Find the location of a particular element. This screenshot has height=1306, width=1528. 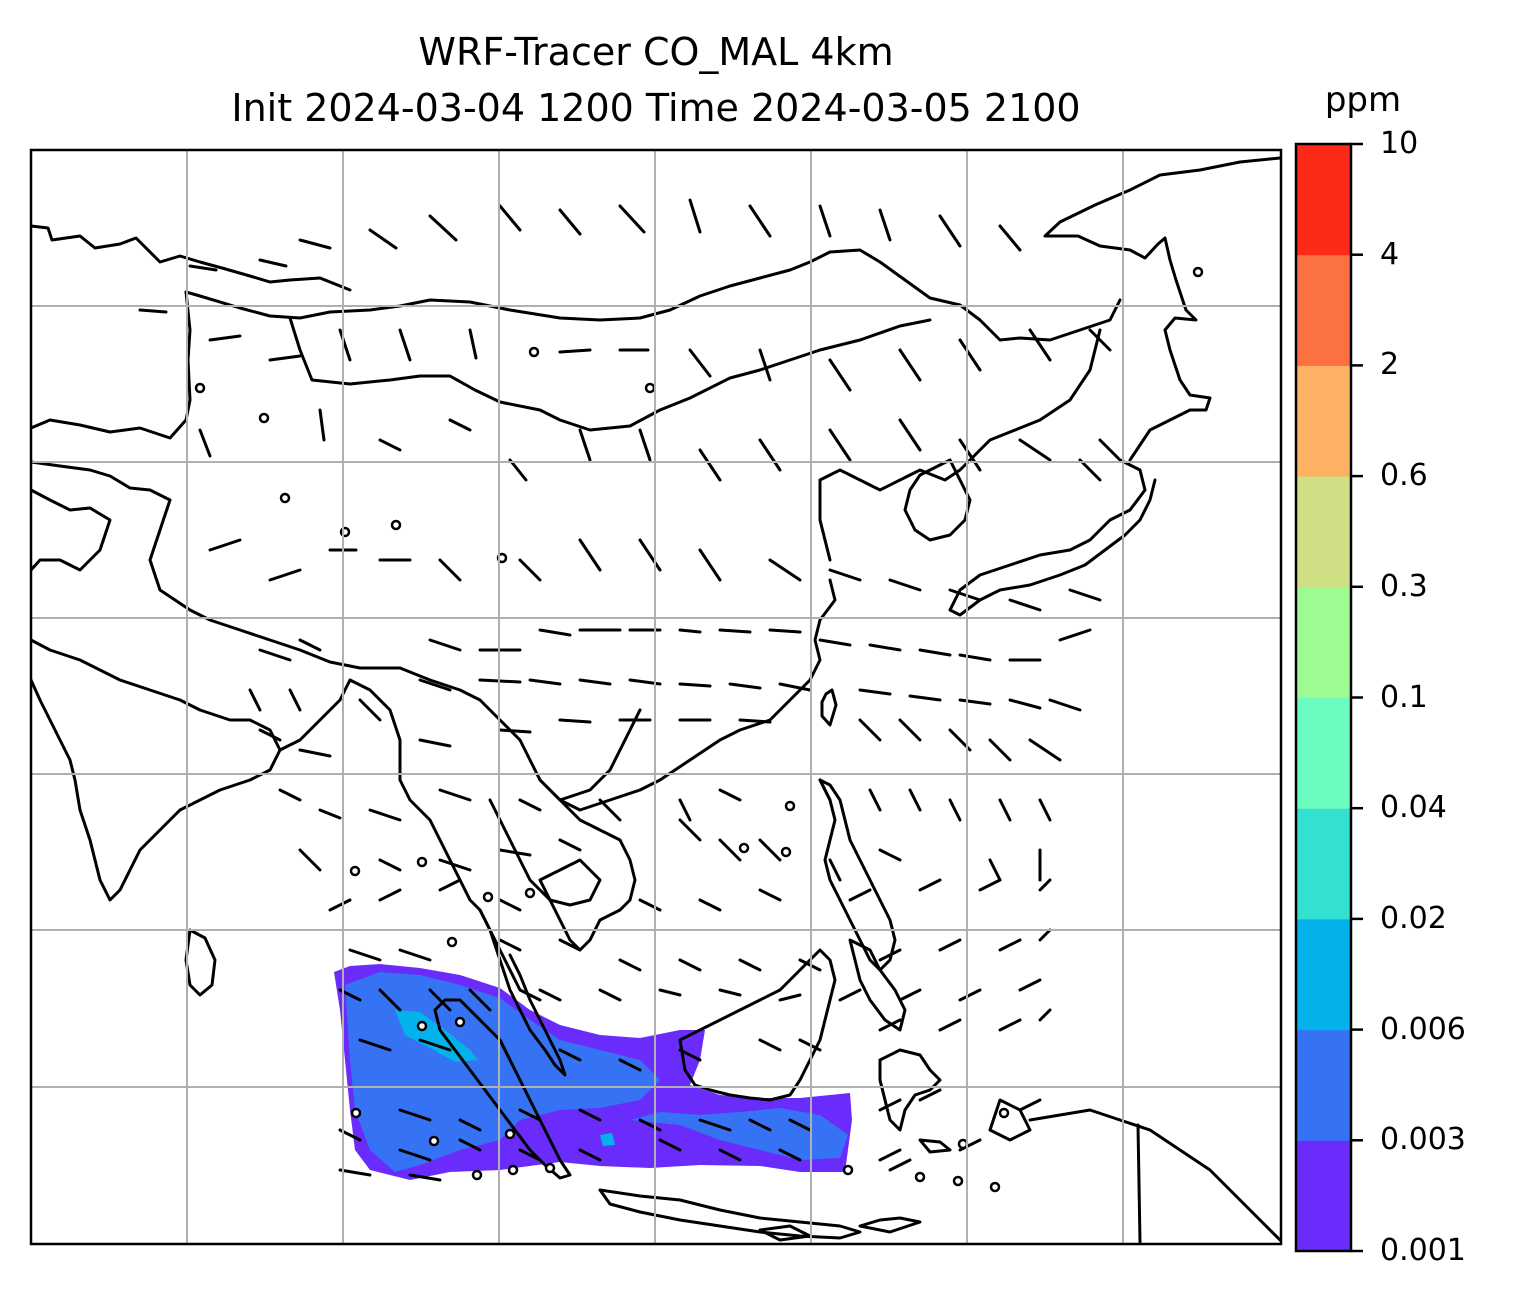

colorbar-unit-label: ppm is located at coordinates (1363, 100).